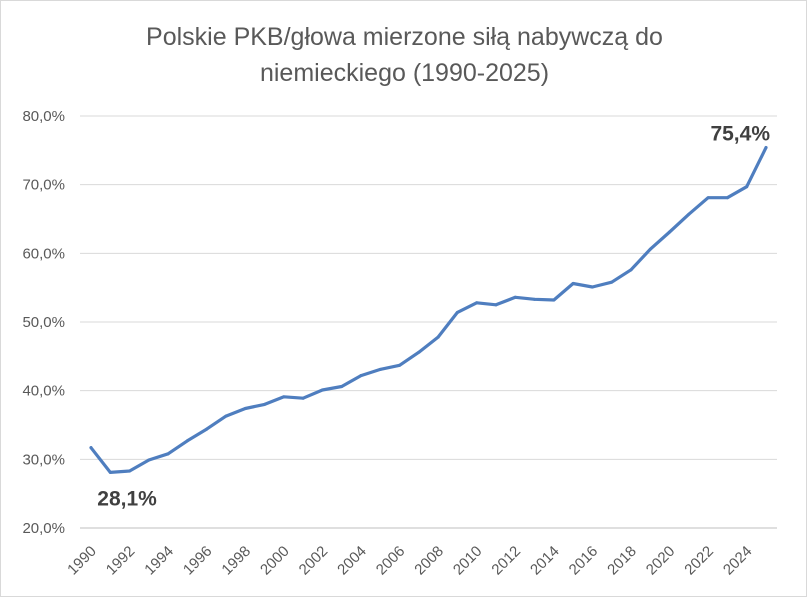 Image resolution: width=807 pixels, height=598 pixels. Describe the element at coordinates (545, 561) in the screenshot. I see `x-tick-label: 2014` at that location.